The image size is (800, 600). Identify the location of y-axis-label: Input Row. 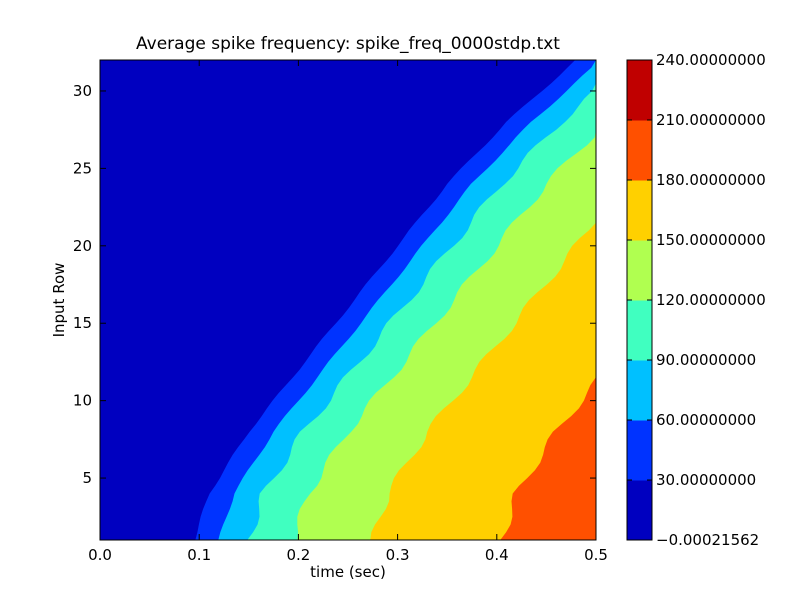
(59, 300).